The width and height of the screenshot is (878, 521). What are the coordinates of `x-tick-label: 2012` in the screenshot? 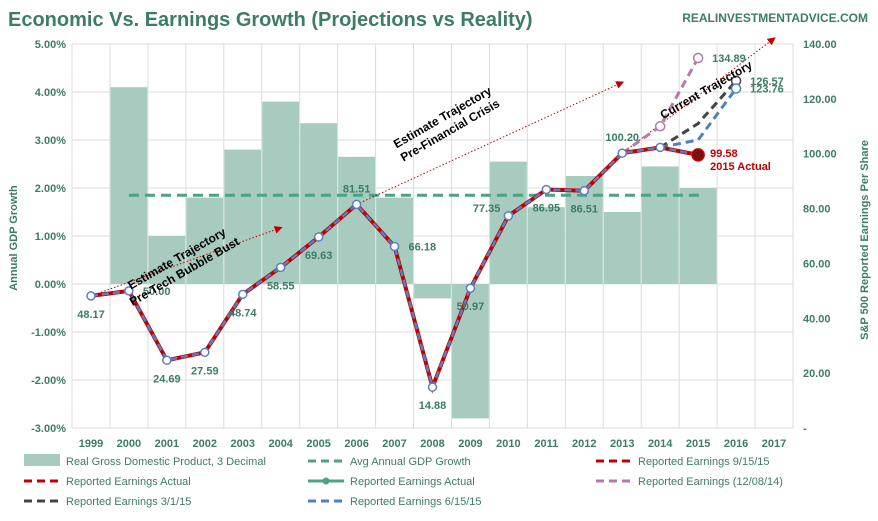 It's located at (584, 444).